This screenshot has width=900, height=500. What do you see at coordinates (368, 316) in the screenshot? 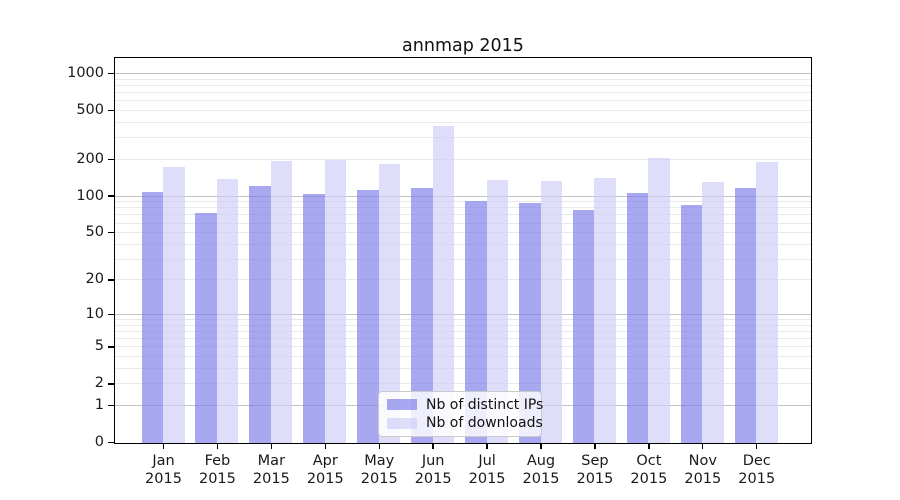
I see `bar-distinct-ips-may` at bounding box center [368, 316].